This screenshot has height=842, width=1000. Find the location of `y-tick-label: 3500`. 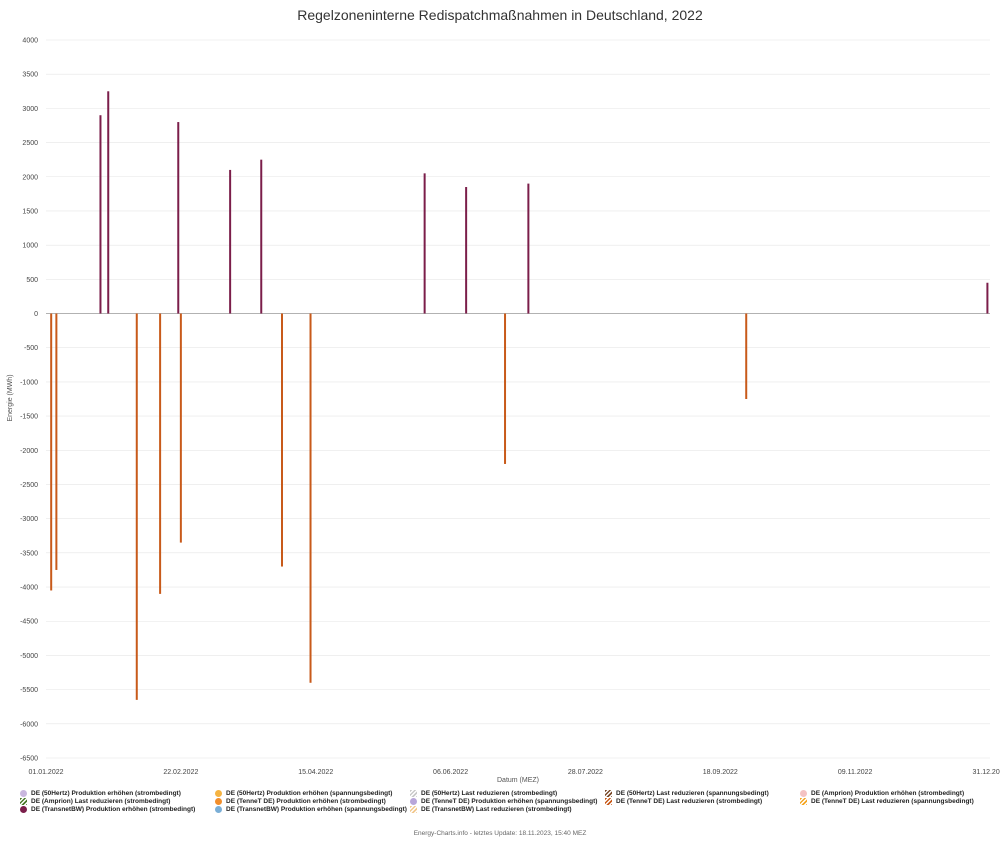

y-tick-label: 3500 is located at coordinates (30, 75).